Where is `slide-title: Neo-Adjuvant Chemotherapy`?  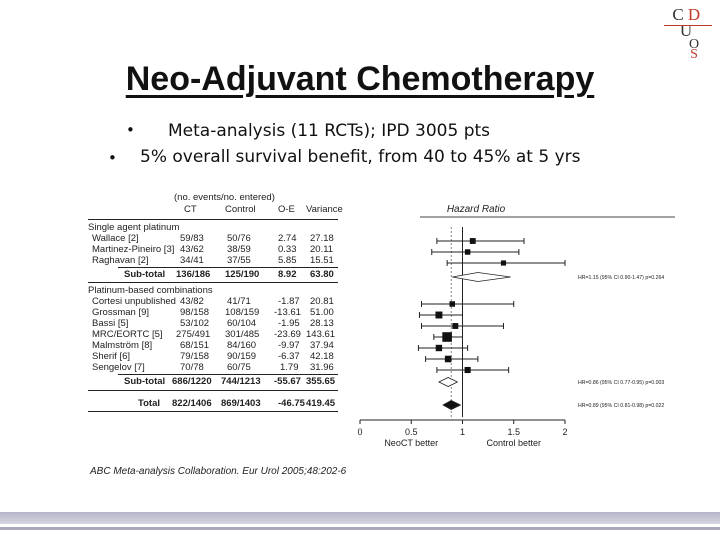 slide-title: Neo-Adjuvant Chemotherapy is located at coordinates (360, 79).